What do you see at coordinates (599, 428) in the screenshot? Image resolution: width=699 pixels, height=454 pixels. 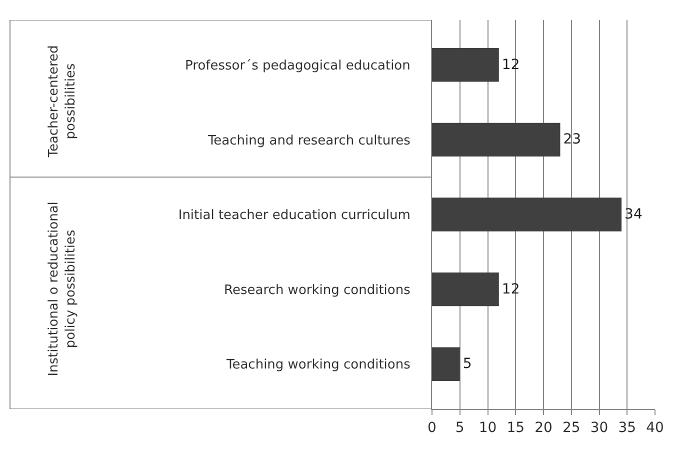 I see `x-tick-label: 30` at bounding box center [599, 428].